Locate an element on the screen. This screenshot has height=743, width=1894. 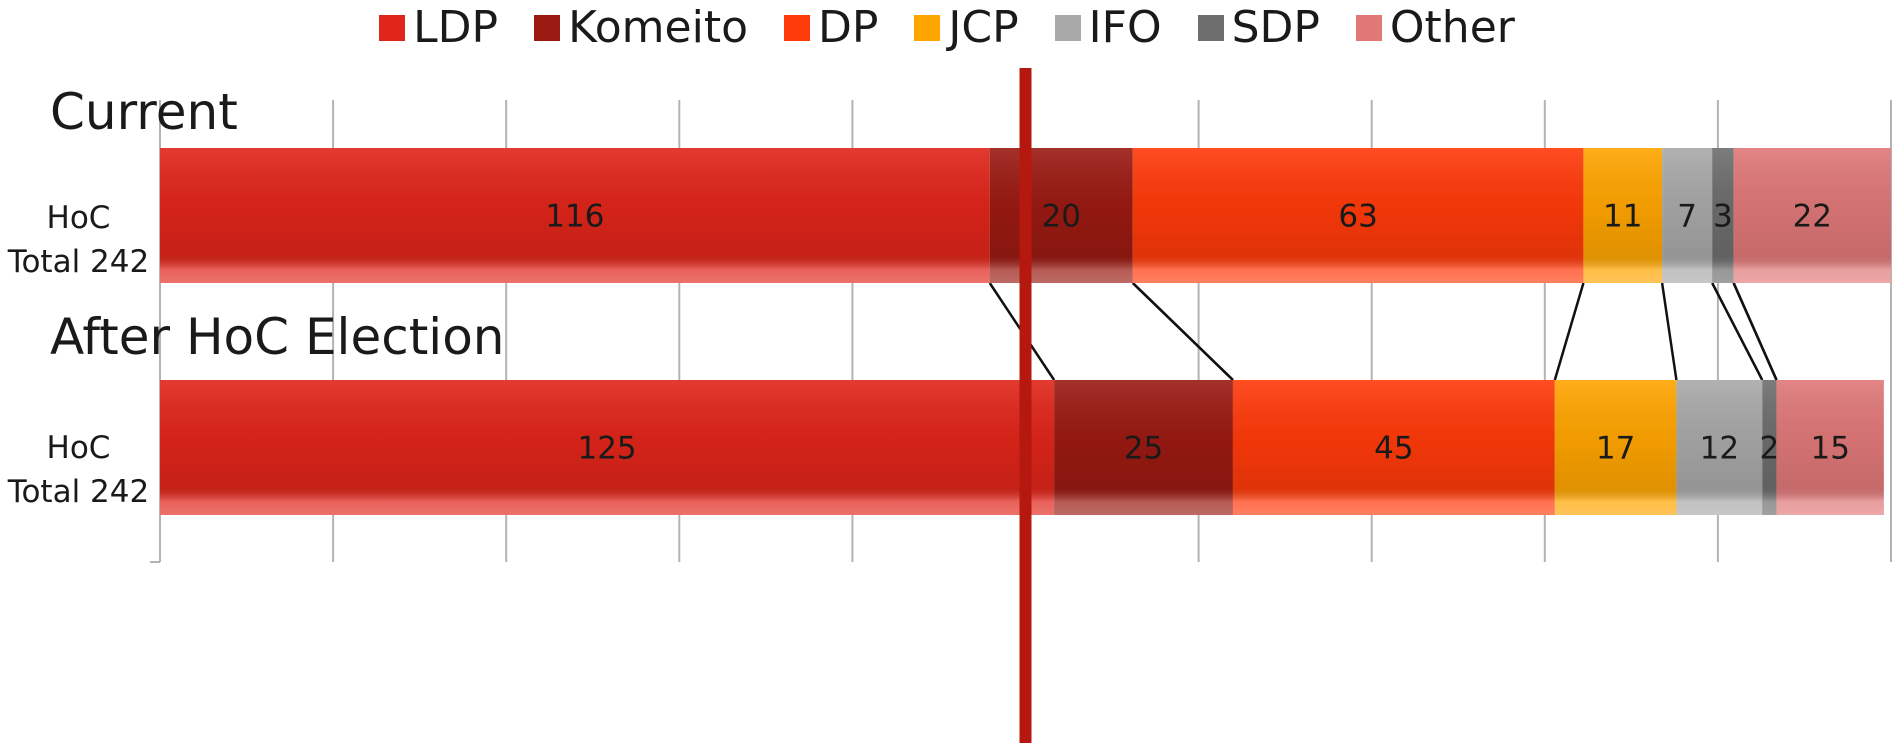
data-label: 7 is located at coordinates (1687, 217).